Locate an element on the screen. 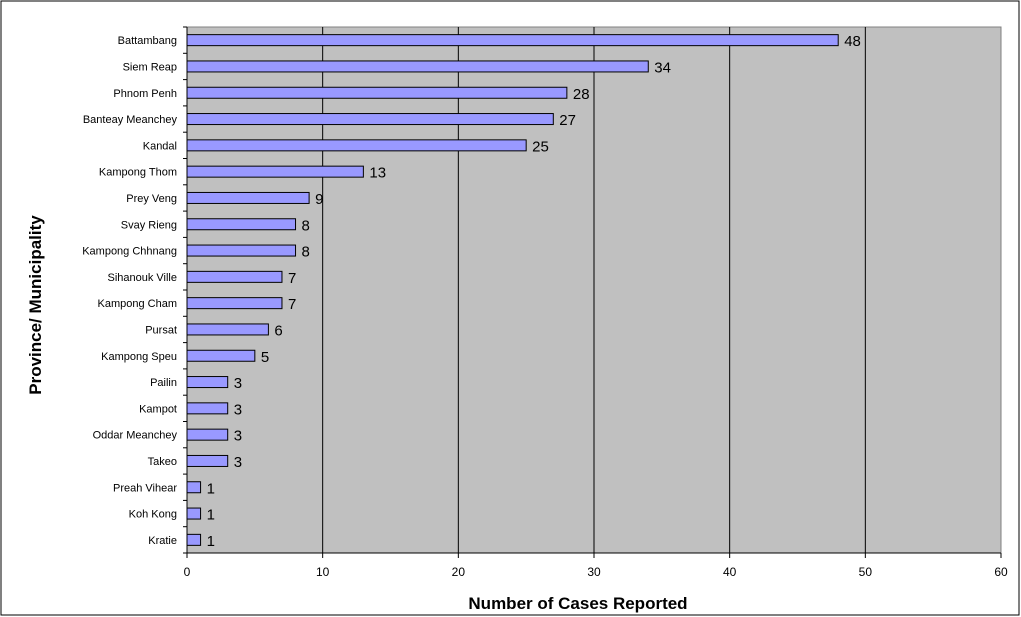 Image resolution: width=1021 pixels, height=617 pixels. category-label: Kampong Chhnang is located at coordinates (129, 252).